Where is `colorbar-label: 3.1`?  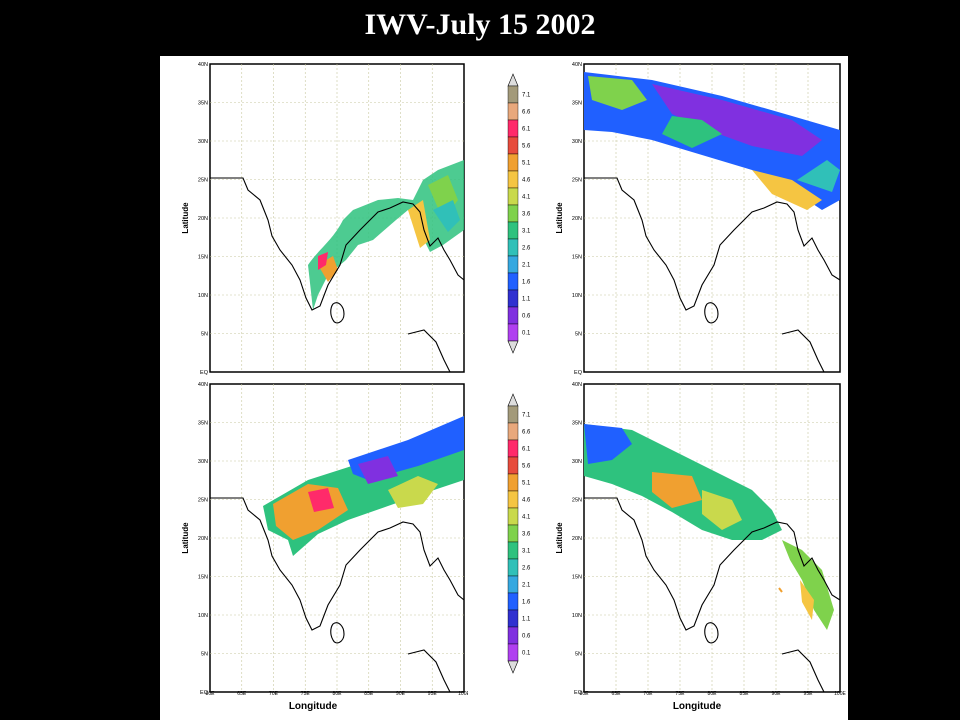 colorbar-label: 3.1 is located at coordinates (526, 552).